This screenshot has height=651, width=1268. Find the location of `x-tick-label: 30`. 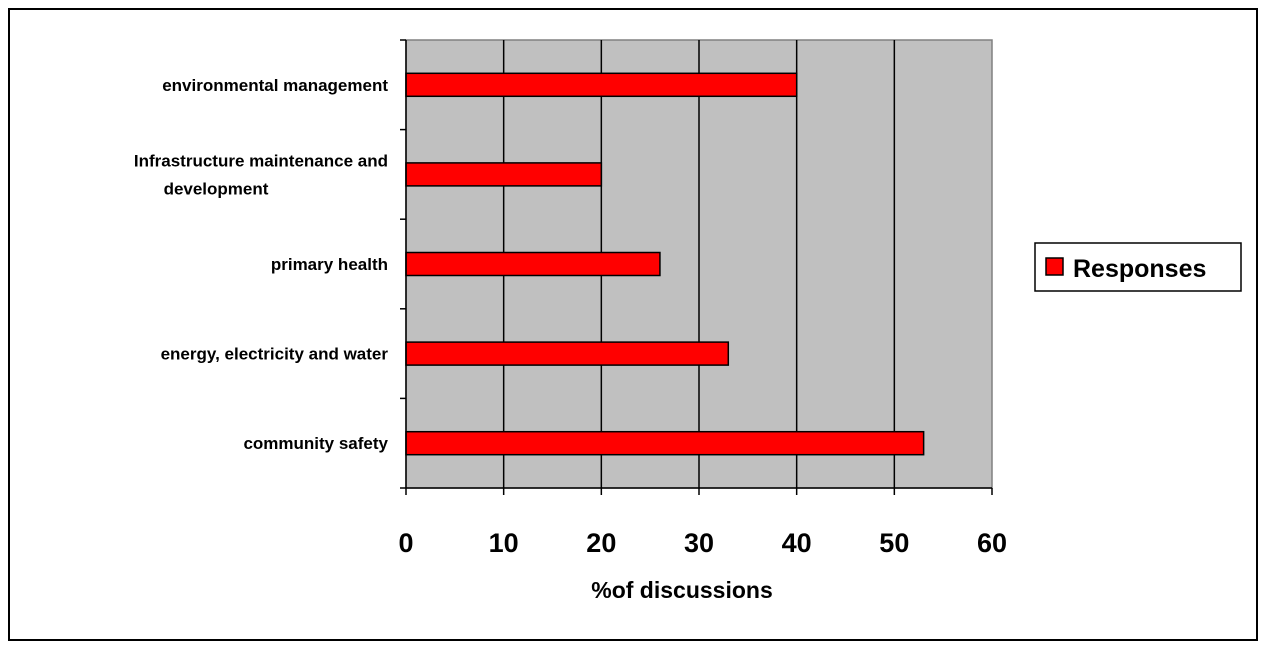

x-tick-label: 30 is located at coordinates (699, 543).